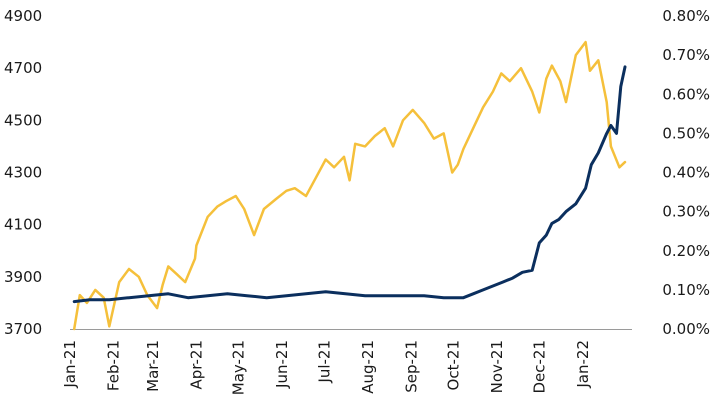 This screenshot has width=718, height=417. What do you see at coordinates (686, 251) in the screenshot?
I see `right-tick-label: 0.20%` at bounding box center [686, 251].